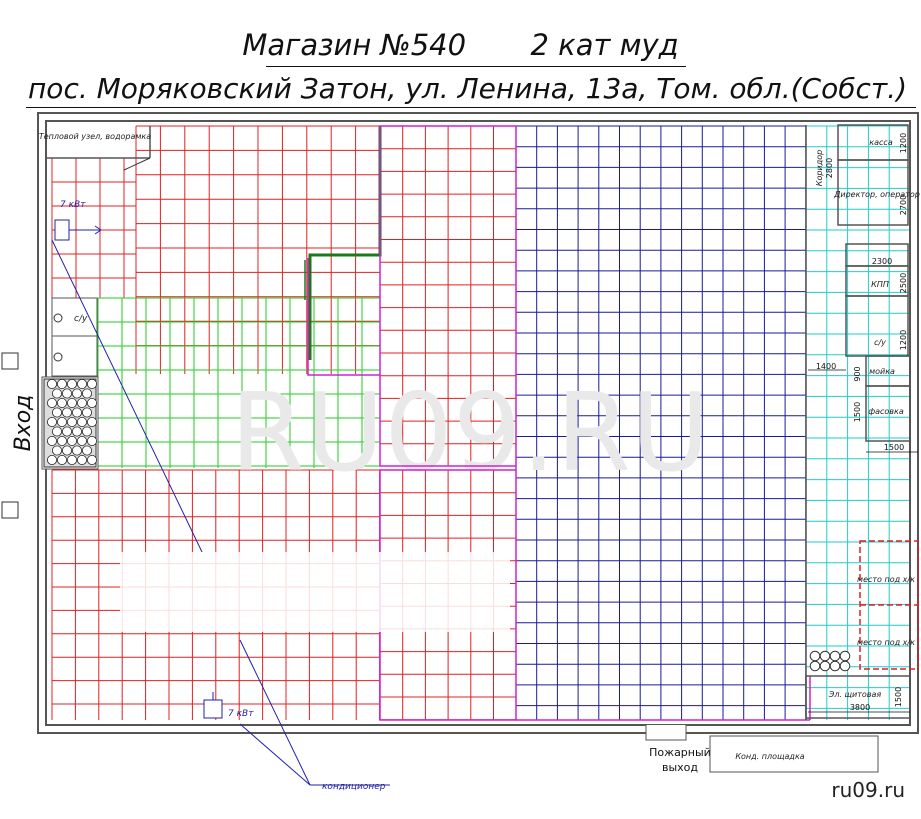 The width and height of the screenshot is (921, 819). What do you see at coordinates (354, 787) in the screenshot?
I see `ac-label: кондиционер` at bounding box center [354, 787].